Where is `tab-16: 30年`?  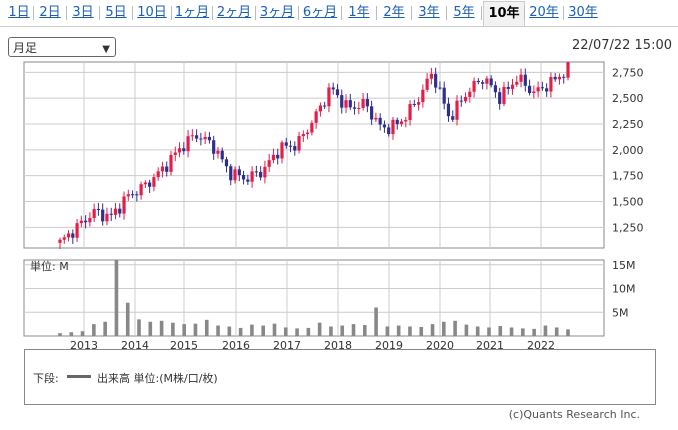
tab-16: 30年 is located at coordinates (583, 12).